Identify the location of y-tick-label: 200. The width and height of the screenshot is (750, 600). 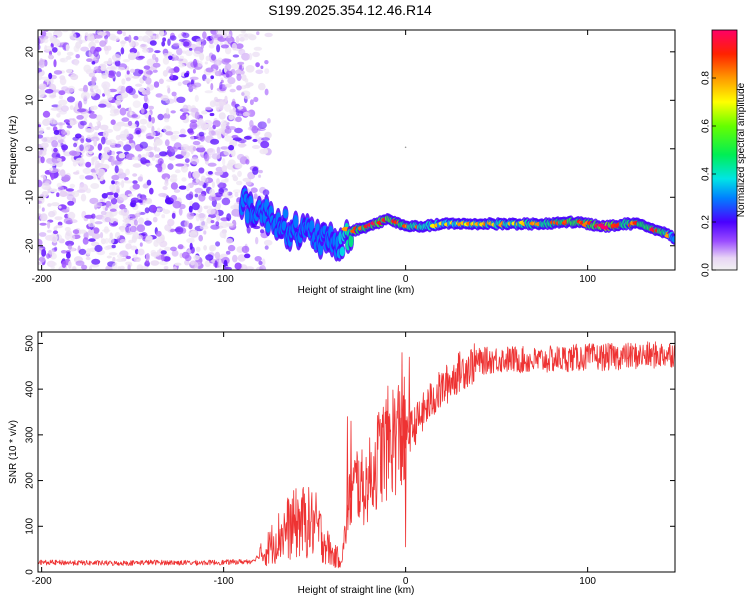
(30, 480).